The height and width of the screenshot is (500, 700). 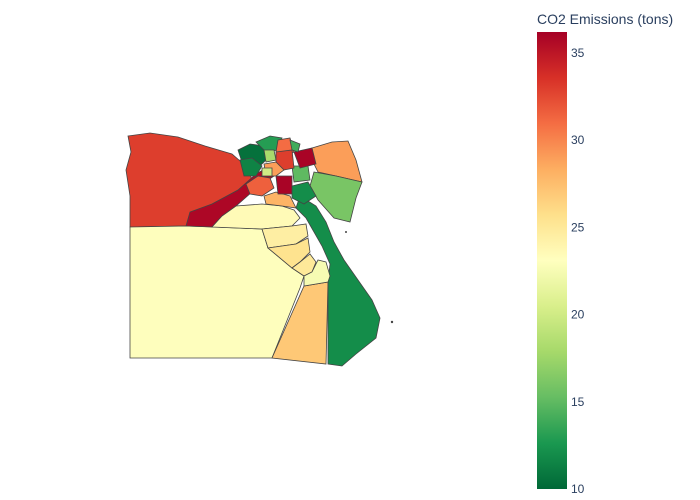 What do you see at coordinates (578, 315) in the screenshot?
I see `colorbar-tick-label: 20` at bounding box center [578, 315].